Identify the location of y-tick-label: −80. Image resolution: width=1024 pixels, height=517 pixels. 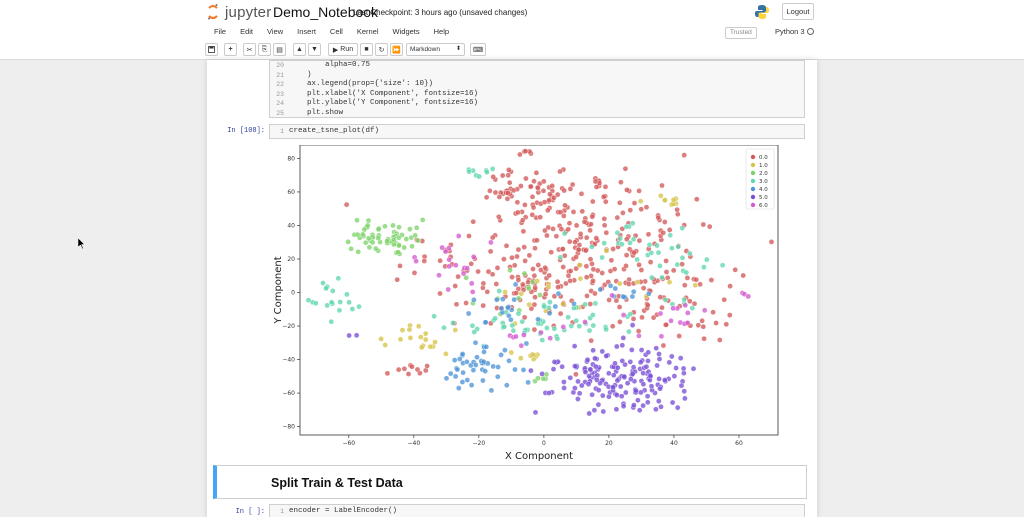
(288, 427).